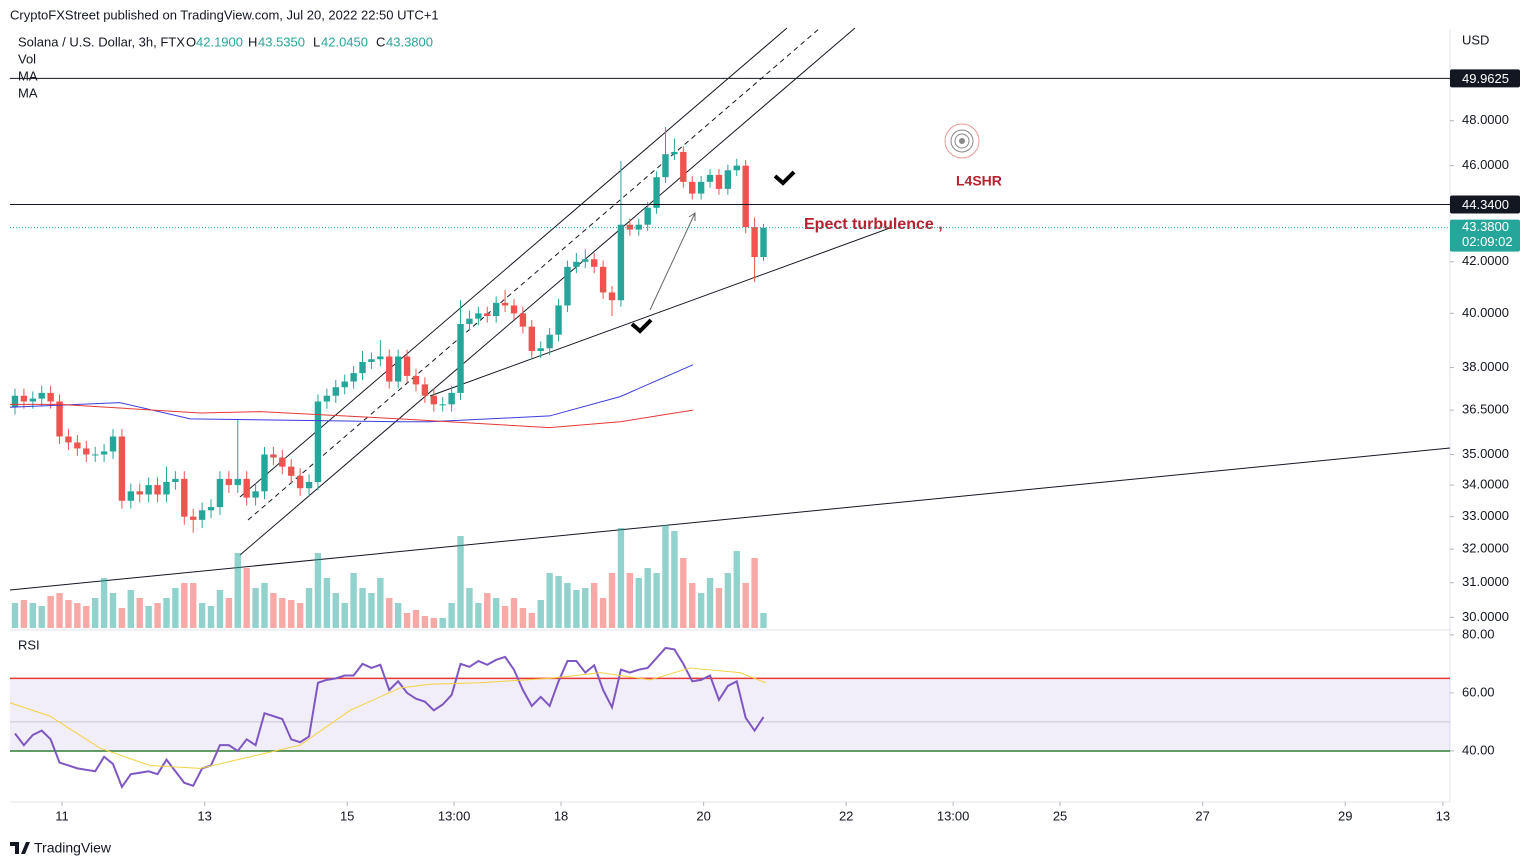  I want to click on ohlc-key: O, so click(191, 41).